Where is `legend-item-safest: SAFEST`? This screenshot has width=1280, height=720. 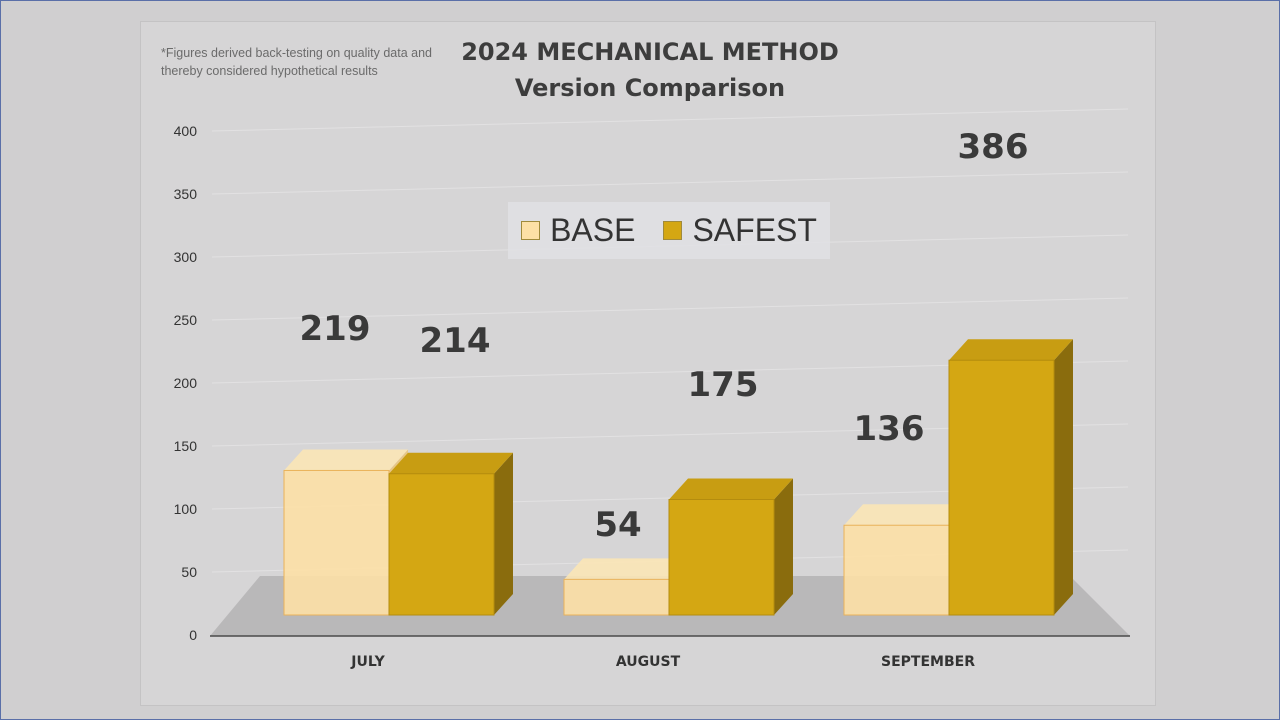
legend-item-safest: SAFEST is located at coordinates (740, 230).